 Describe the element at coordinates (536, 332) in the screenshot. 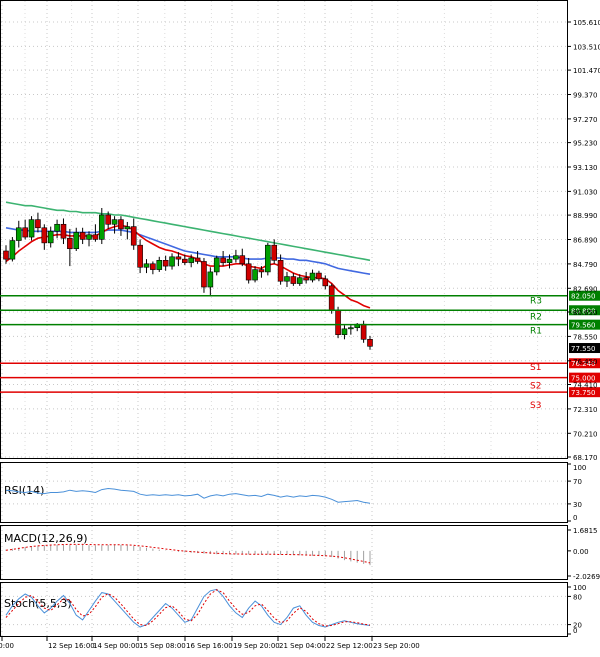

I see `level-name-r1: R1` at that location.